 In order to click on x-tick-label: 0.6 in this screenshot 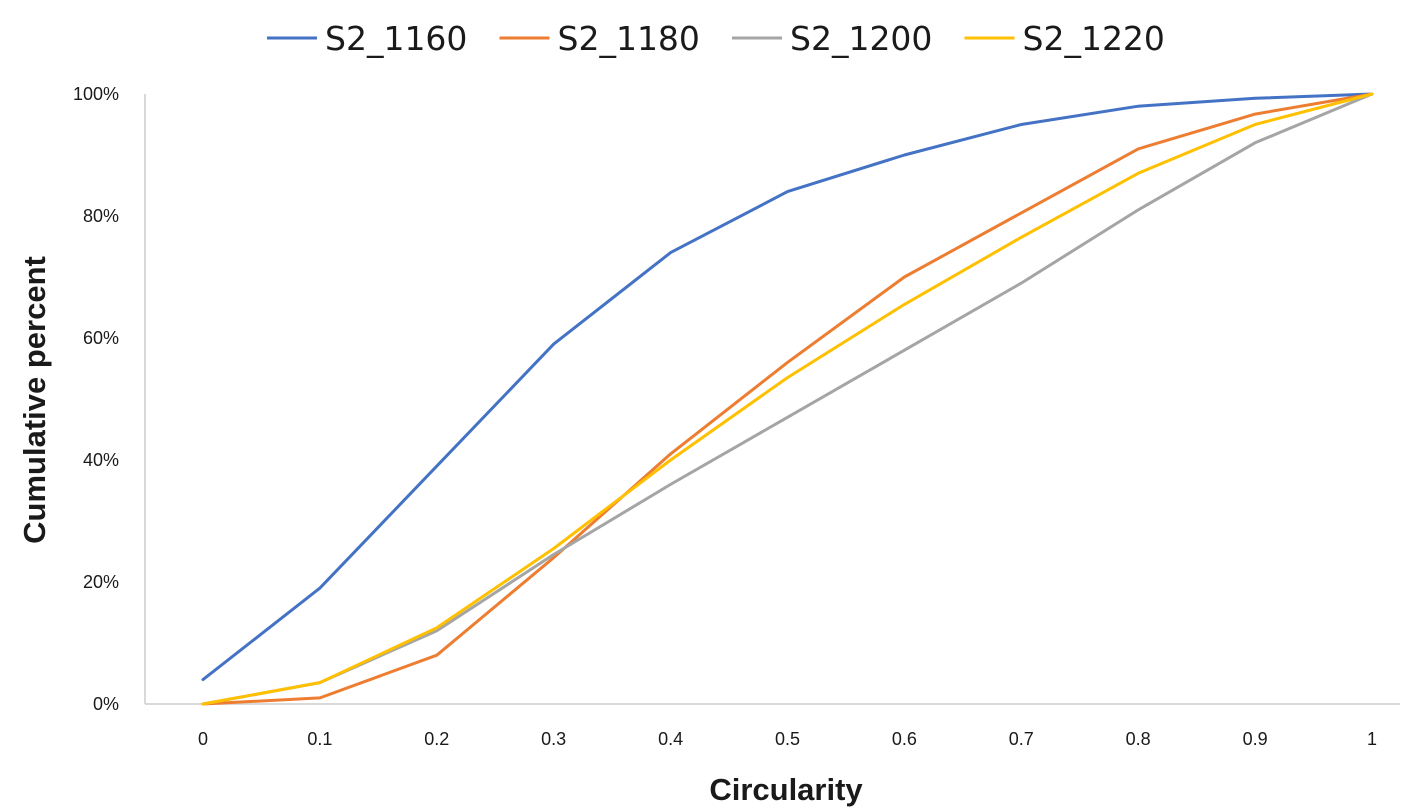, I will do `click(904, 739)`.